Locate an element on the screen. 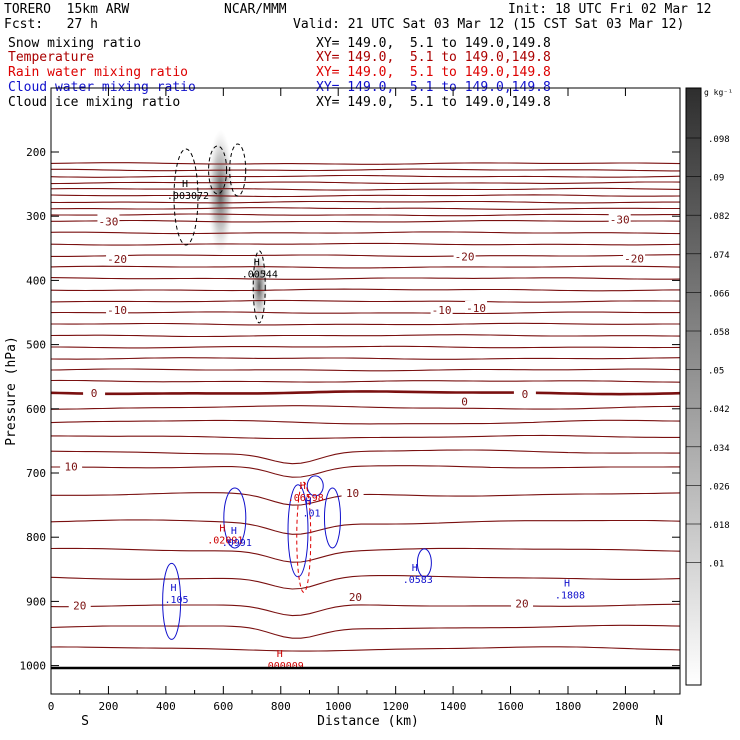  x-tick-label: 1800 is located at coordinates (568, 706).